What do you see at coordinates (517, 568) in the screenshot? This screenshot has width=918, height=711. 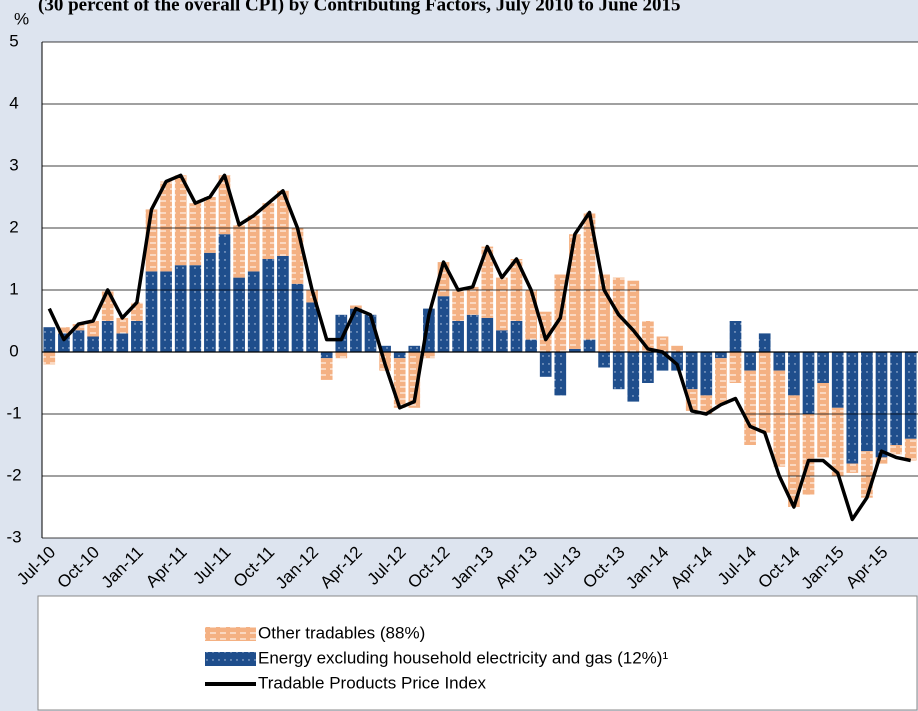 I see `x-tick-label: Apr-13` at bounding box center [517, 568].